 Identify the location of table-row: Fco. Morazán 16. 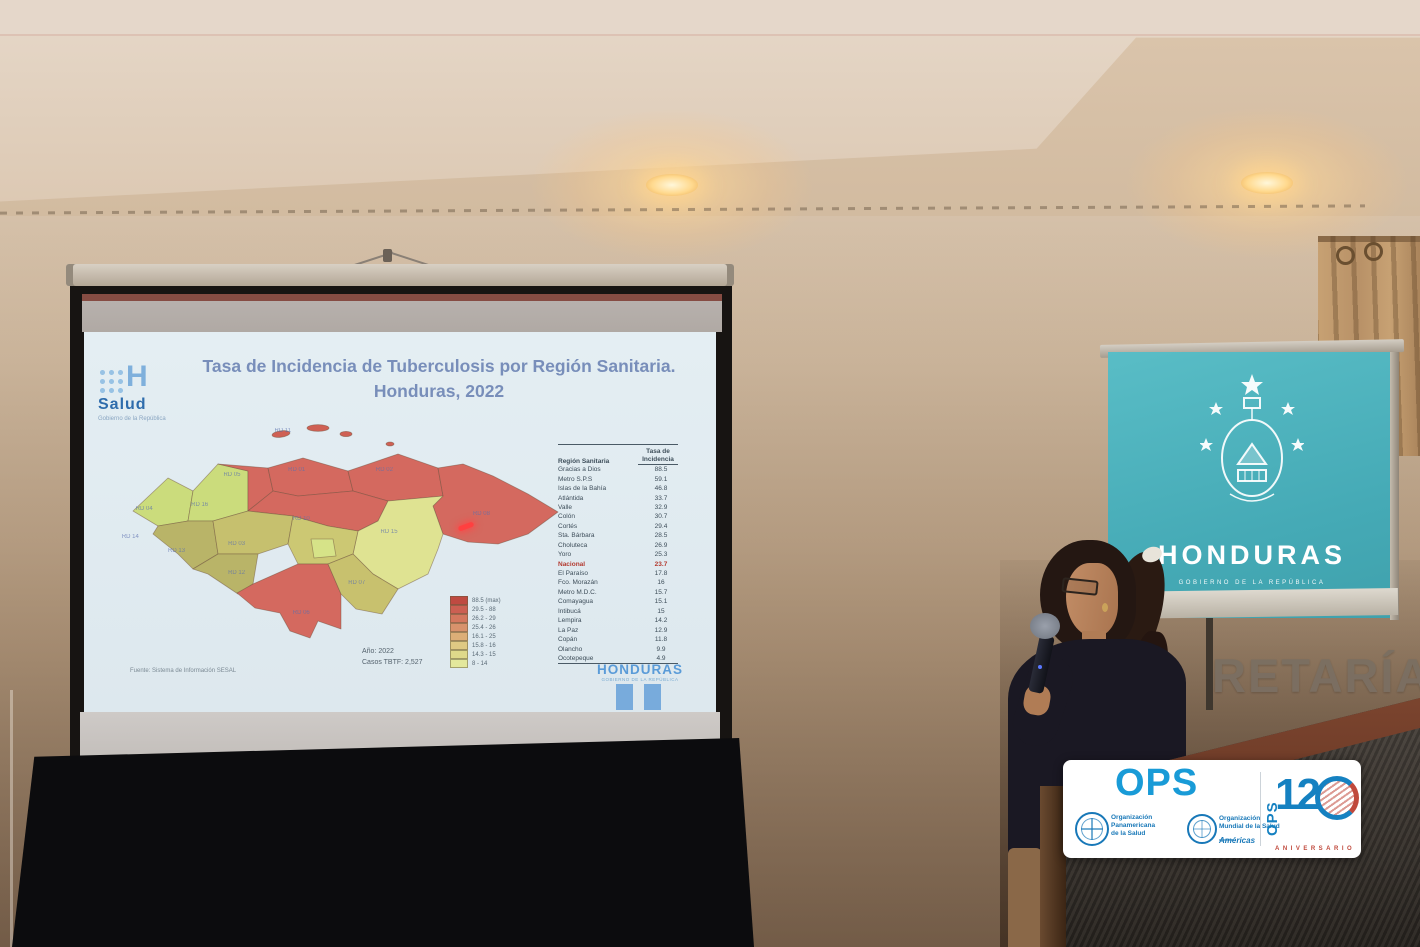
(618, 582).